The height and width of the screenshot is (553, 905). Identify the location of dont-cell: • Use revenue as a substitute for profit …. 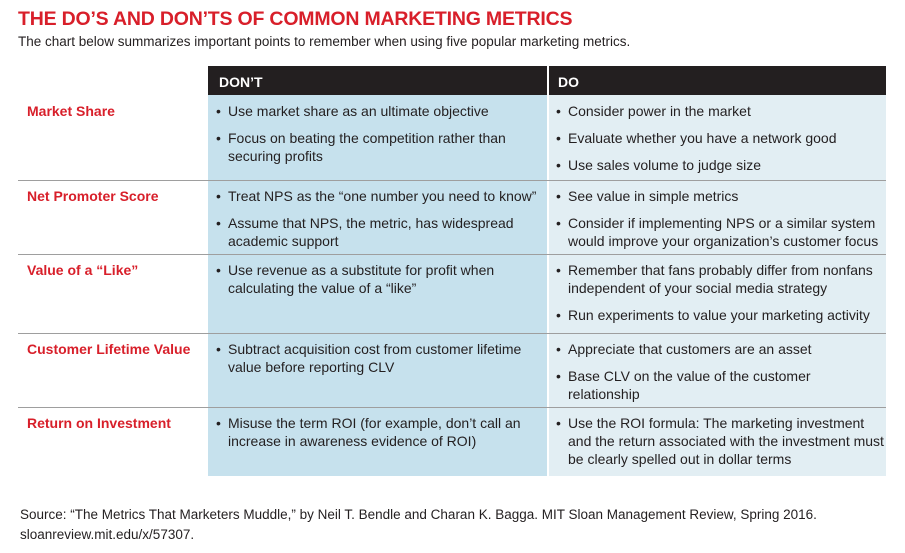
(378, 283).